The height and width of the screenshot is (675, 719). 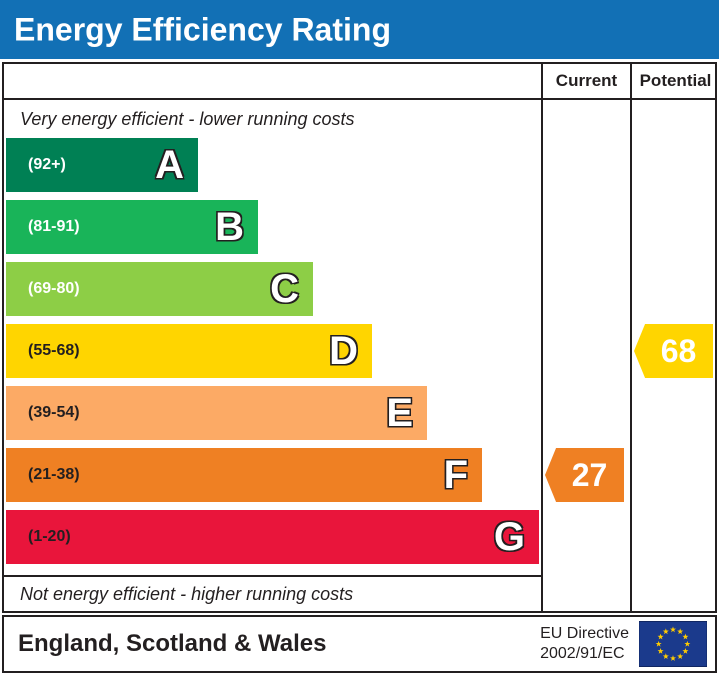 I want to click on band-letter-f: F, so click(x=456, y=475).